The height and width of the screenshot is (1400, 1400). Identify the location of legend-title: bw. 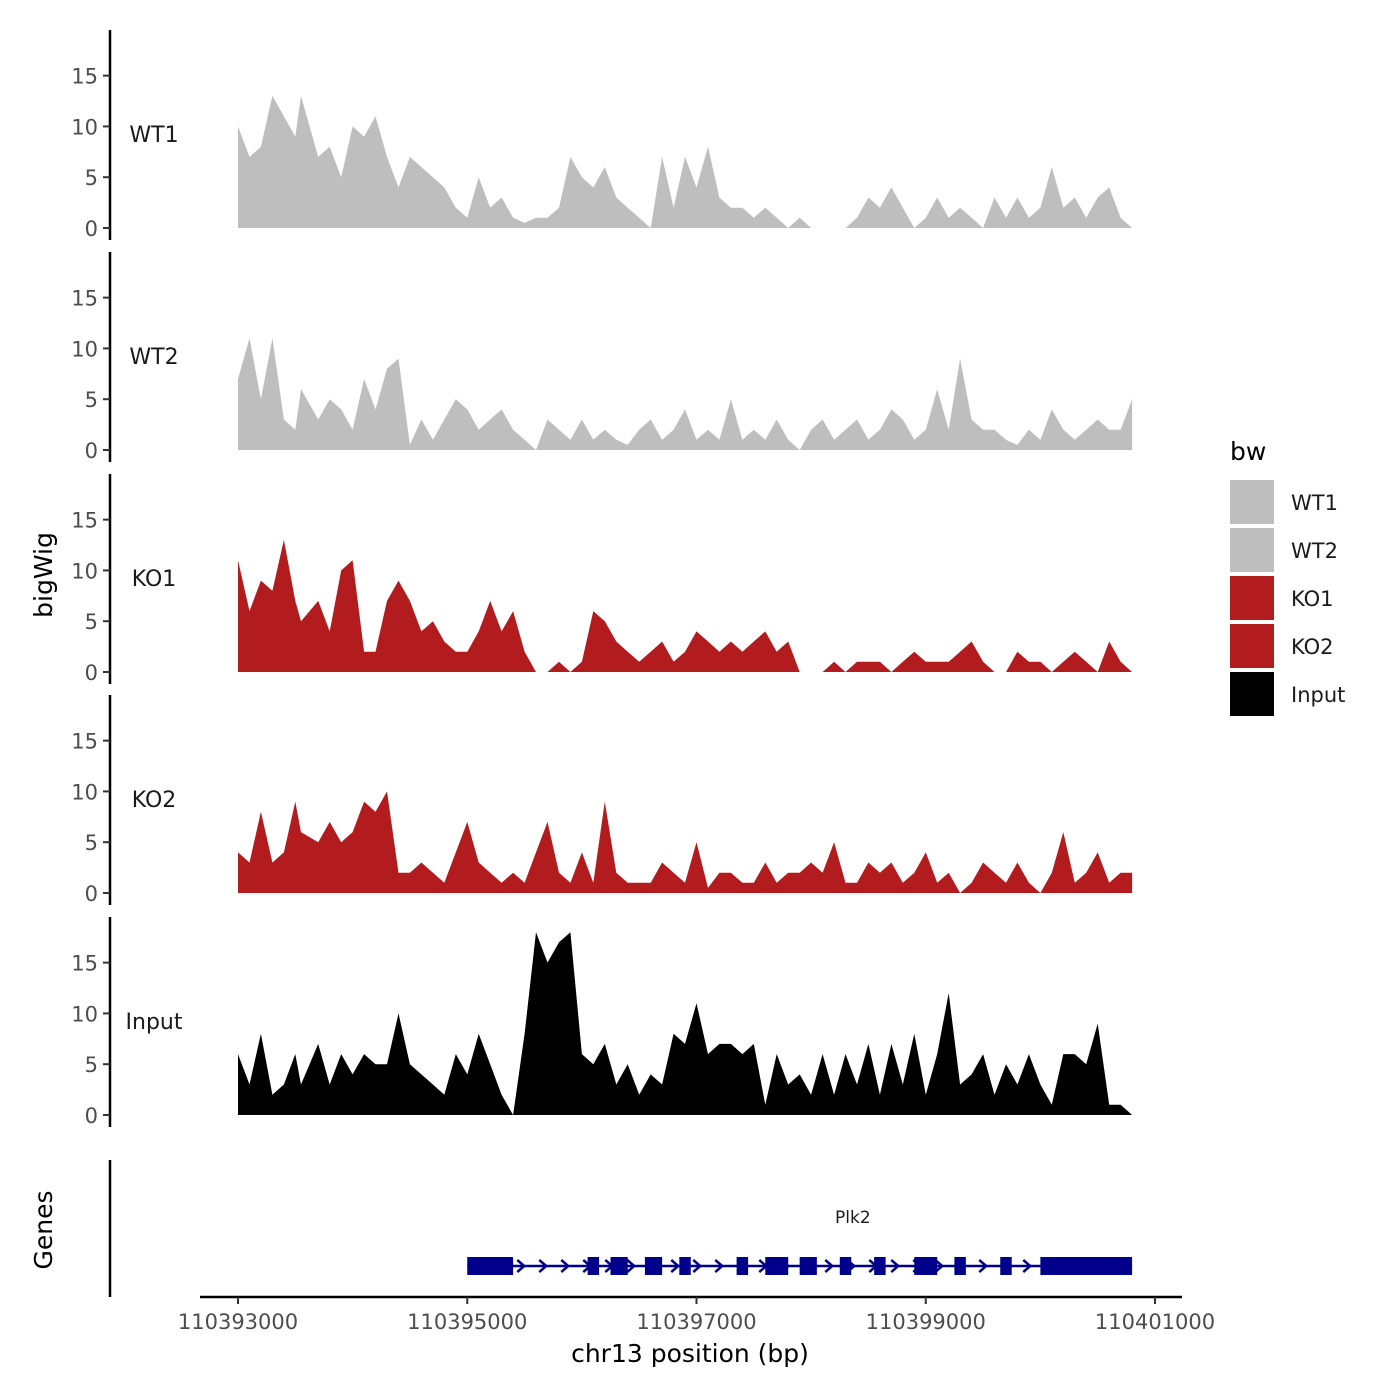
(1248, 451).